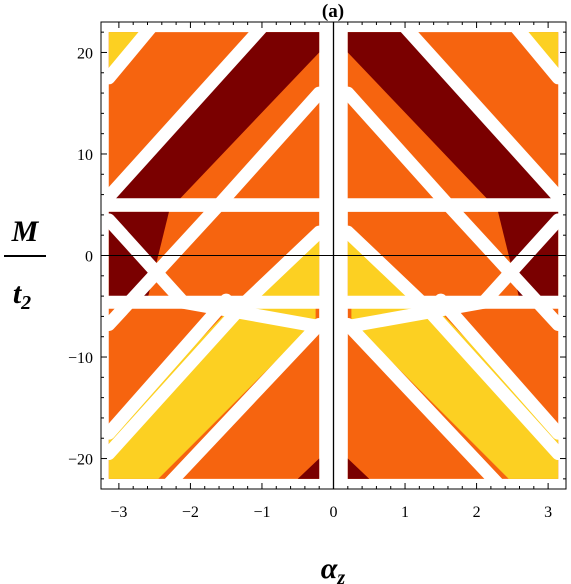  I want to click on x-tick-label: 1, so click(405, 512).